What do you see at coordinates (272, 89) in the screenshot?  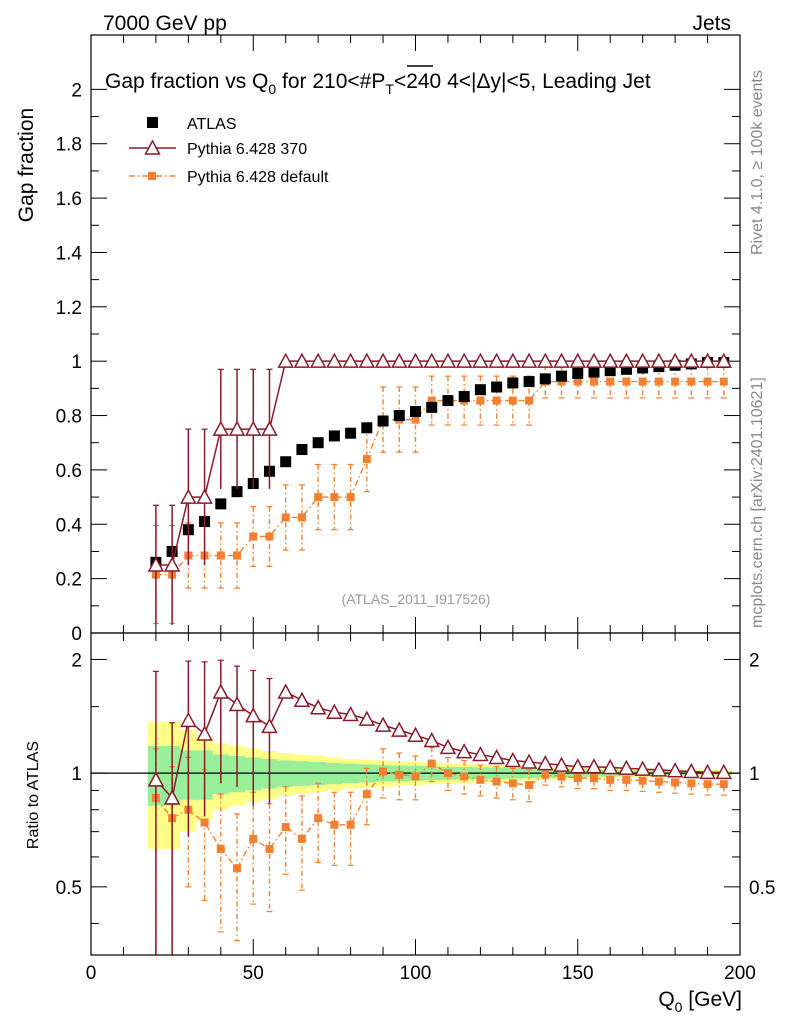 I see `title-sub0: 0` at bounding box center [272, 89].